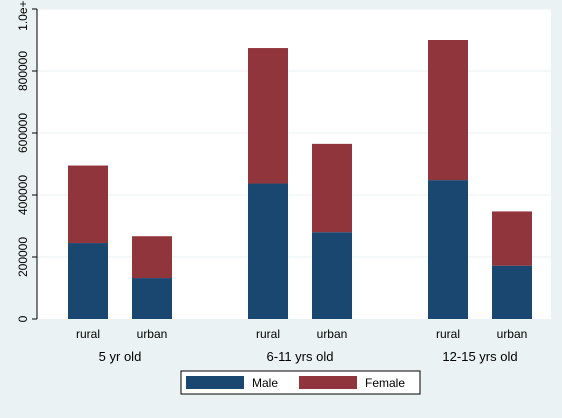 Image resolution: width=562 pixels, height=418 pixels. What do you see at coordinates (23, 15) in the screenshot?
I see `y-tick-label: 1.0e+06` at bounding box center [23, 15].